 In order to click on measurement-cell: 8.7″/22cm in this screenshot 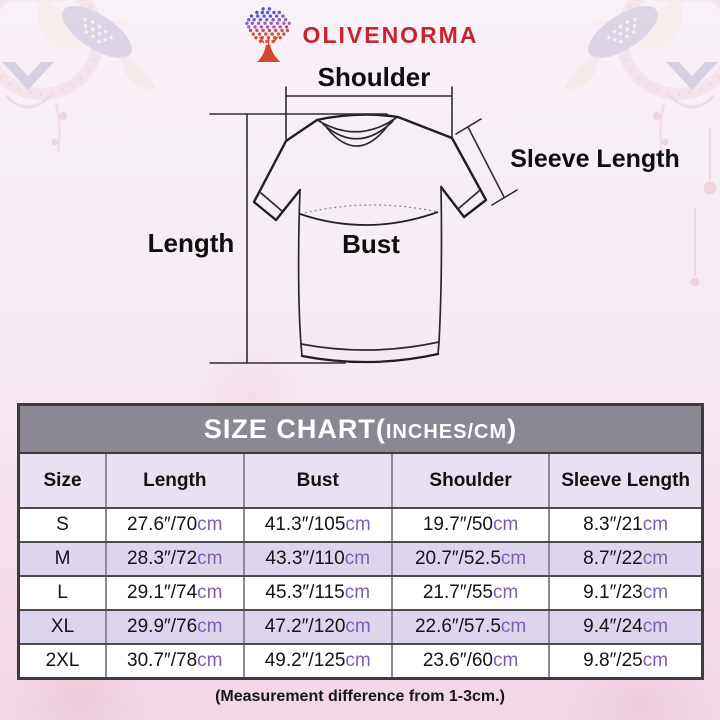, I will do `click(626, 559)`.